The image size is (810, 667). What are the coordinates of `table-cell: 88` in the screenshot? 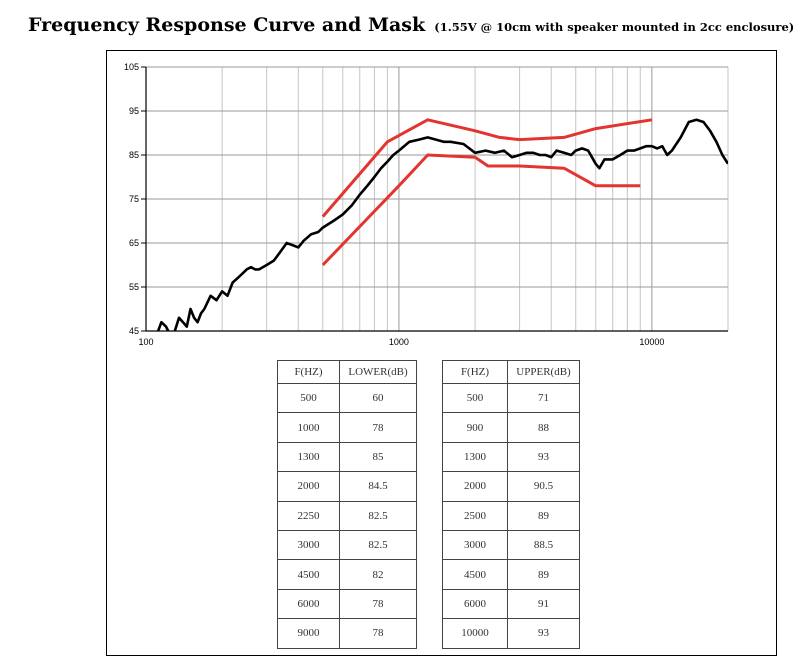 It's located at (543, 427).